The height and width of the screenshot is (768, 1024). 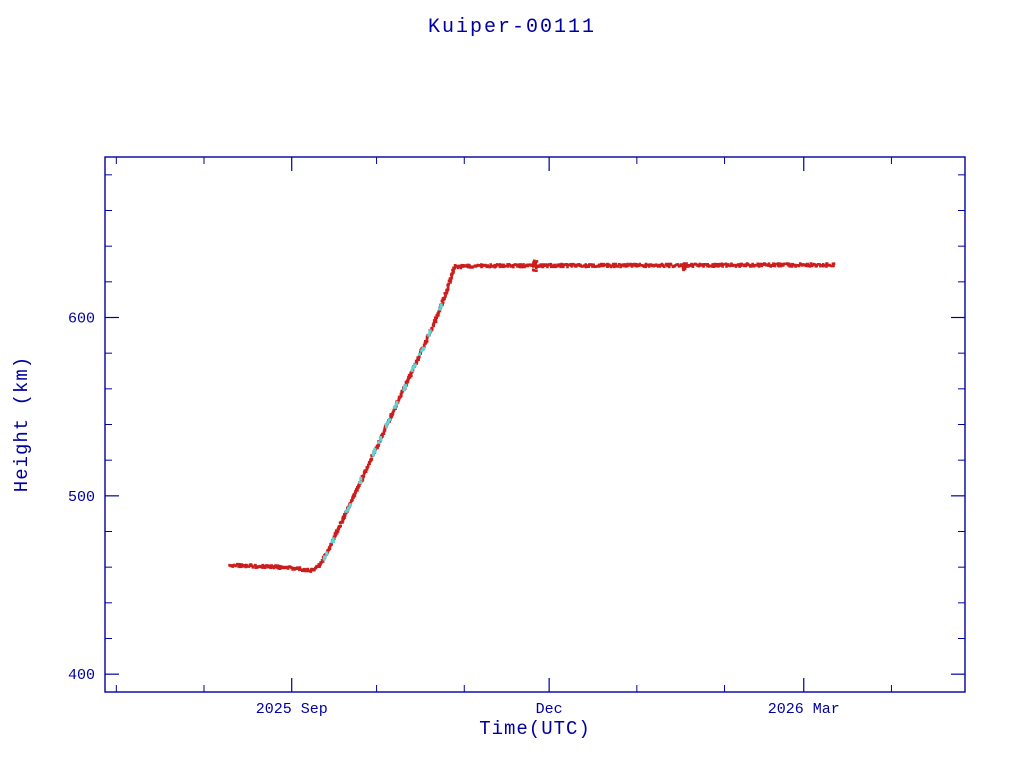 I want to click on tick-label: 2025 Sep, so click(x=292, y=709).